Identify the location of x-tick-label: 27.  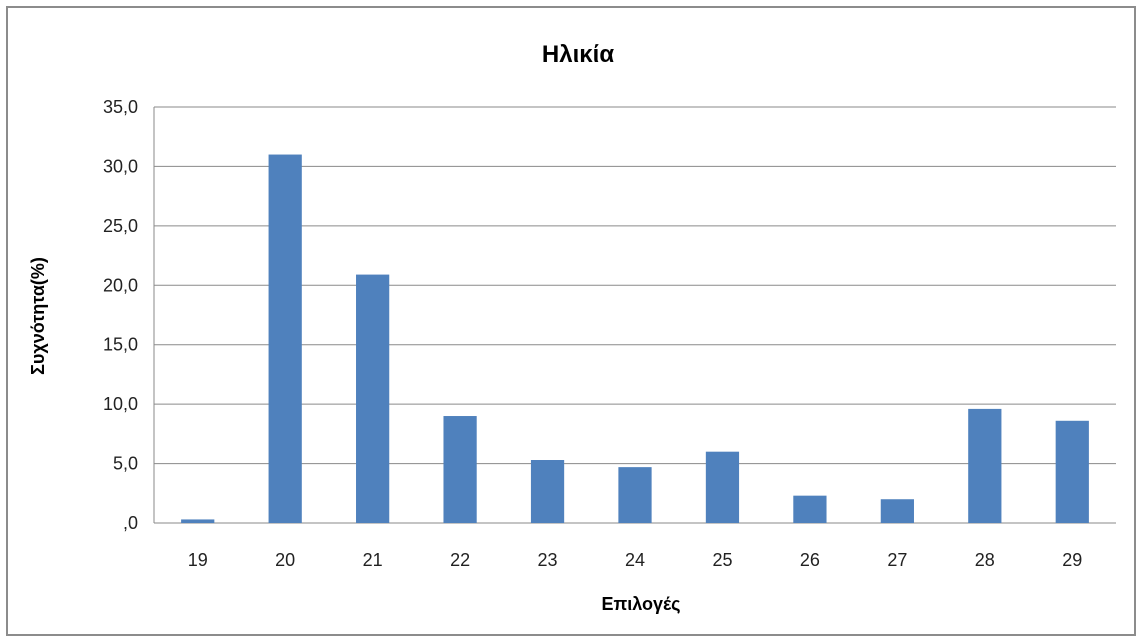
(897, 560).